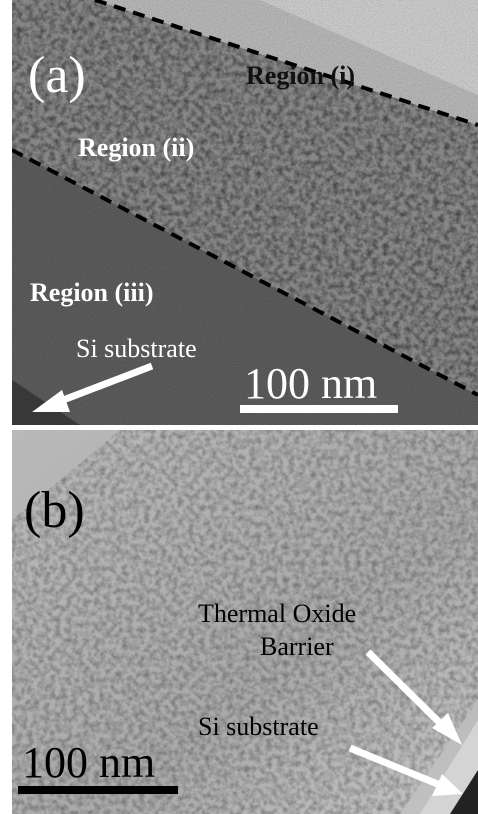 This screenshot has height=814, width=478. What do you see at coordinates (464, 792) in the screenshot?
I see `substrate-area` at bounding box center [464, 792].